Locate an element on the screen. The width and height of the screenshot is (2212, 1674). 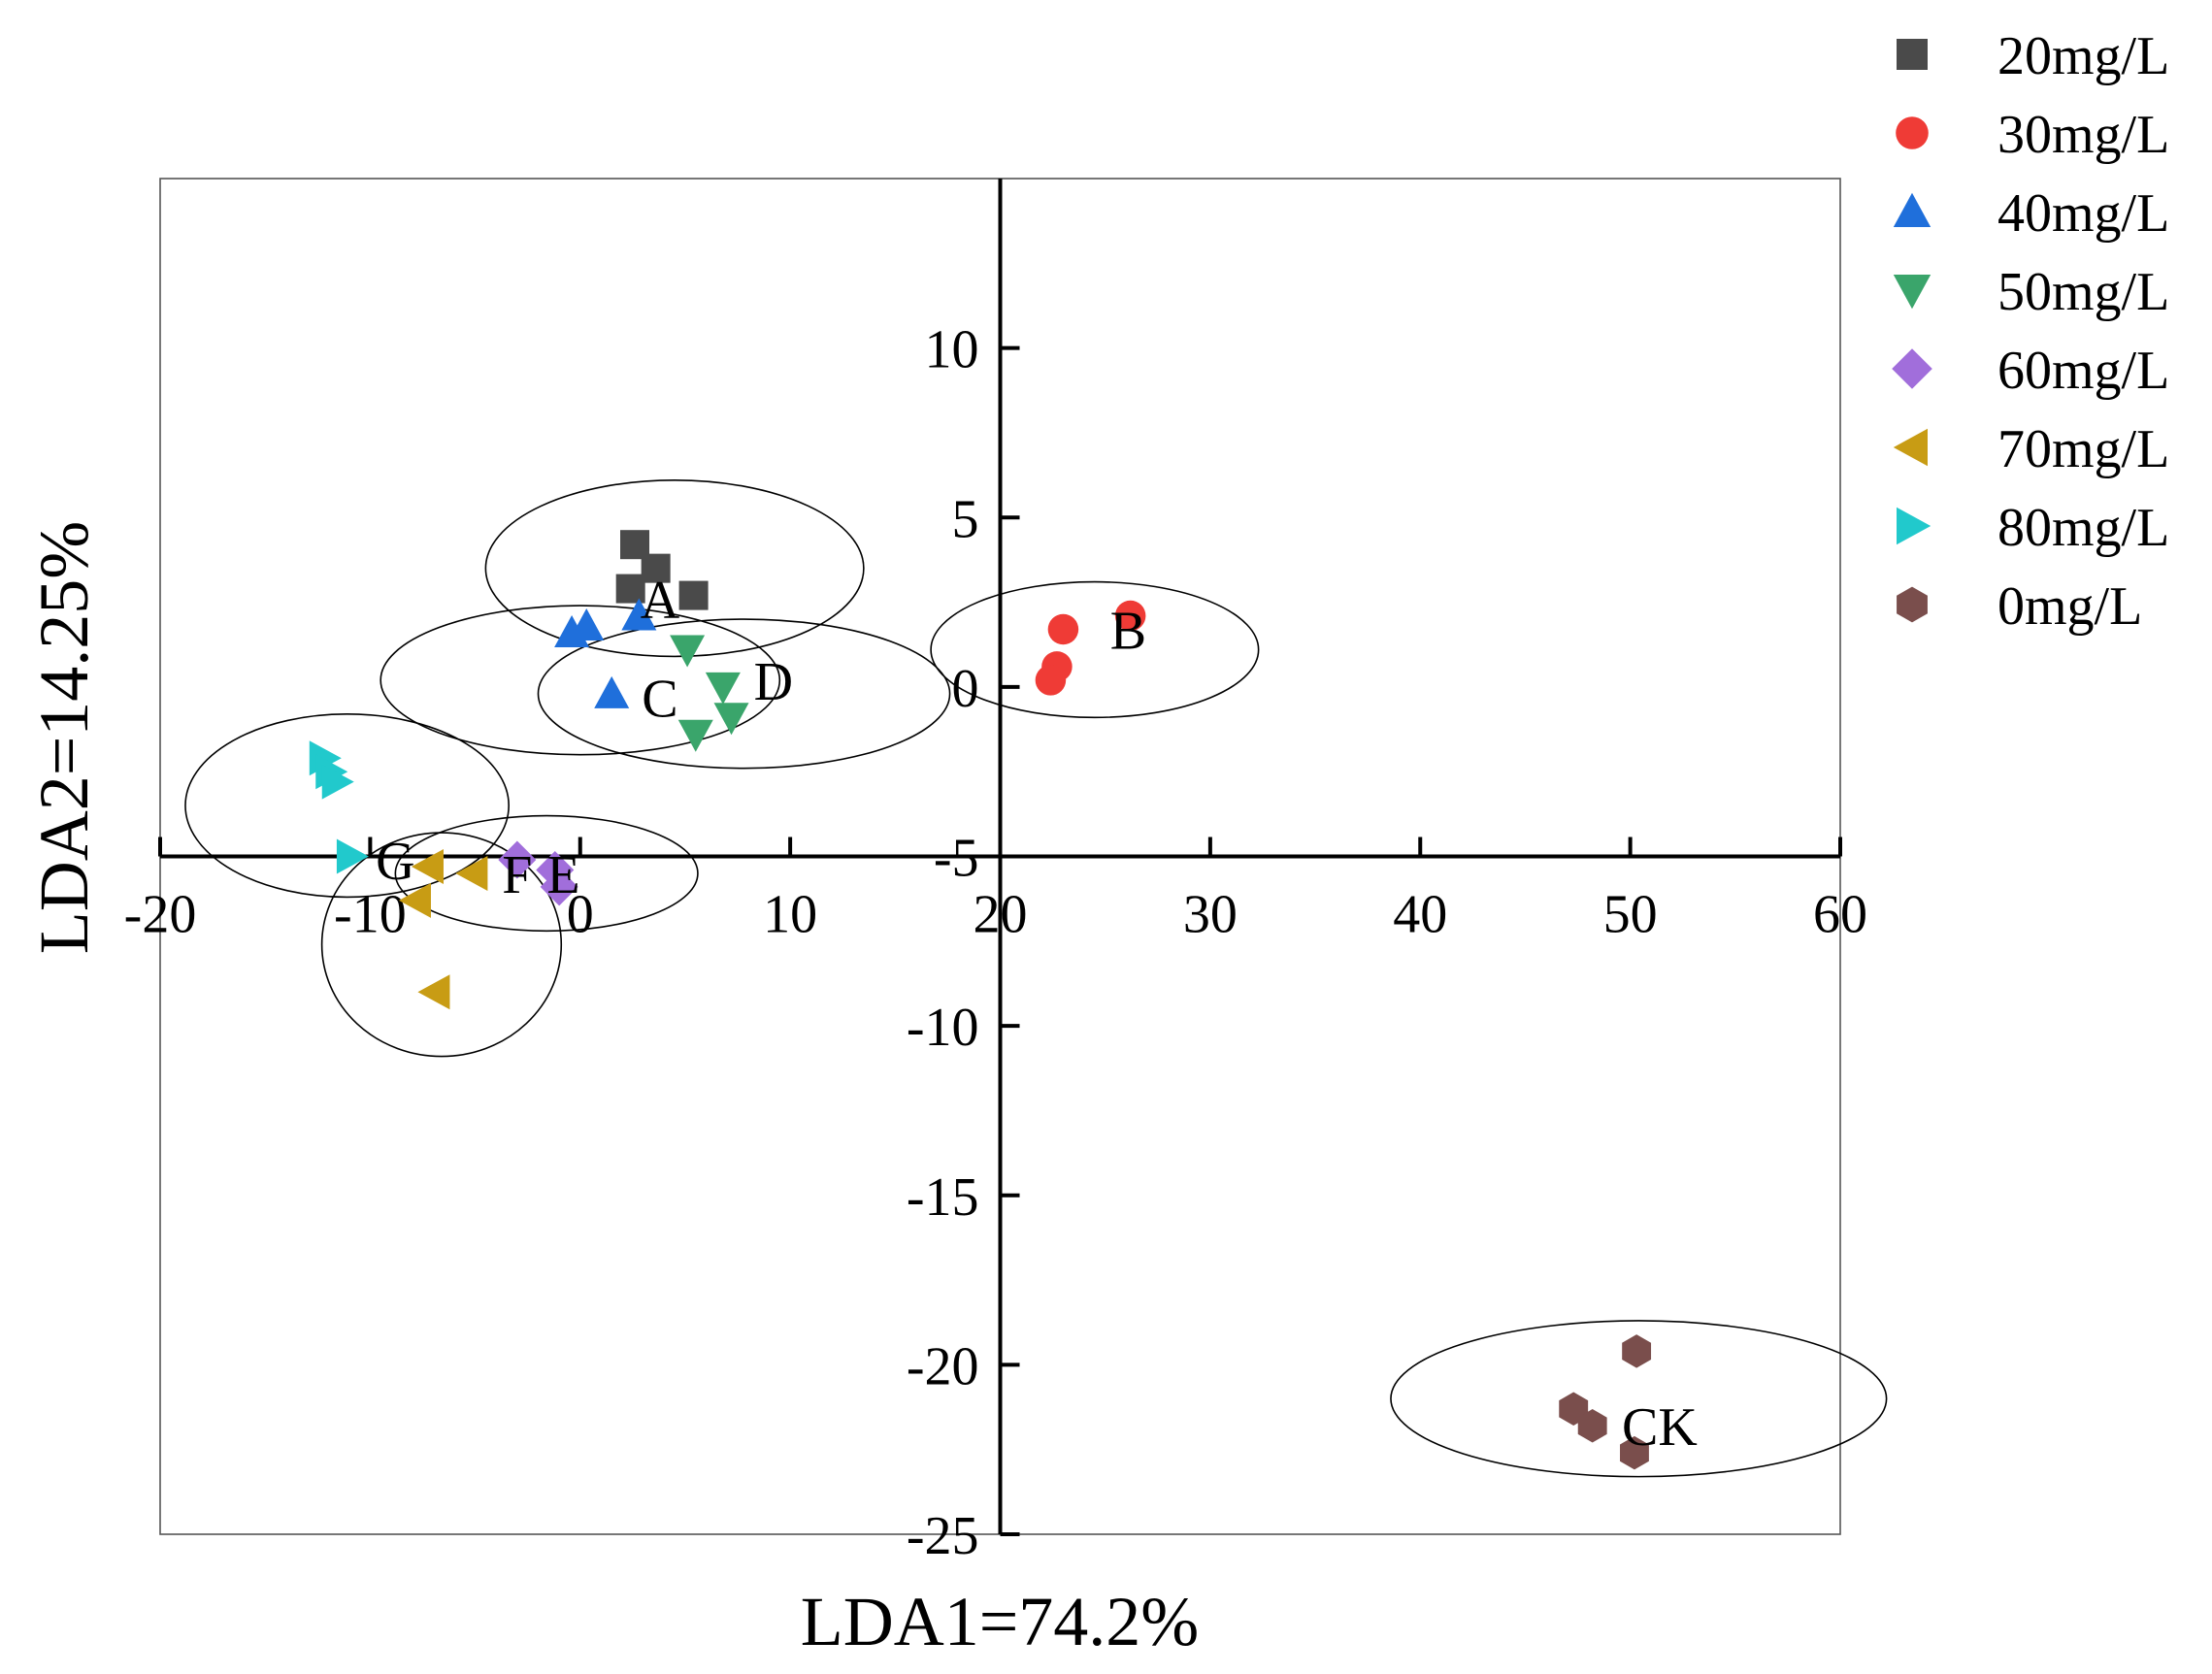
legend-item: 30mg/L is located at coordinates (2033, 135).